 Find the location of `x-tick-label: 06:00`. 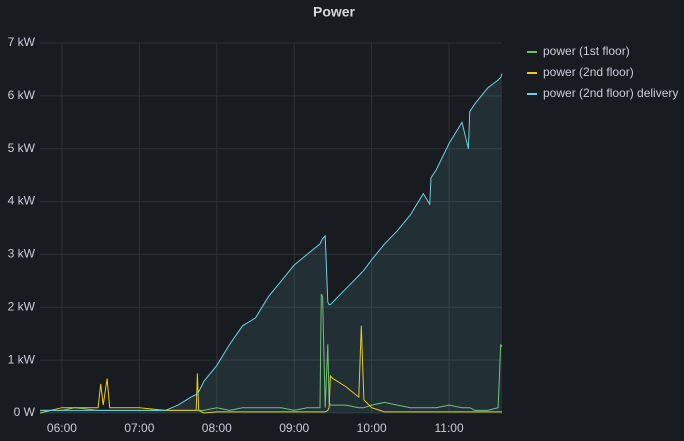

x-tick-label: 06:00 is located at coordinates (62, 428).